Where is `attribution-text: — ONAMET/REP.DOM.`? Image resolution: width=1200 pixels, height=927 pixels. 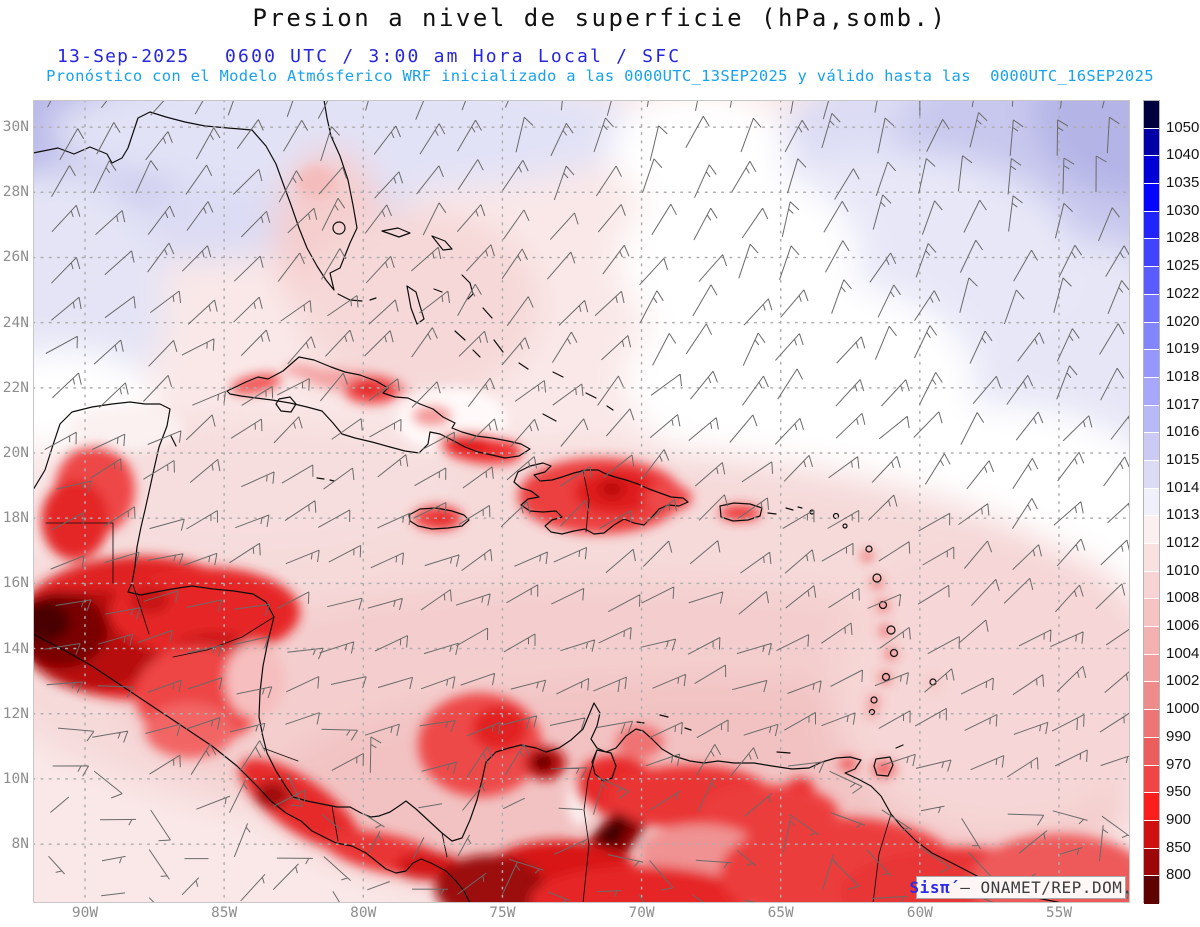
attribution-text: — ONAMET/REP.DOM. is located at coordinates (1041, 887).